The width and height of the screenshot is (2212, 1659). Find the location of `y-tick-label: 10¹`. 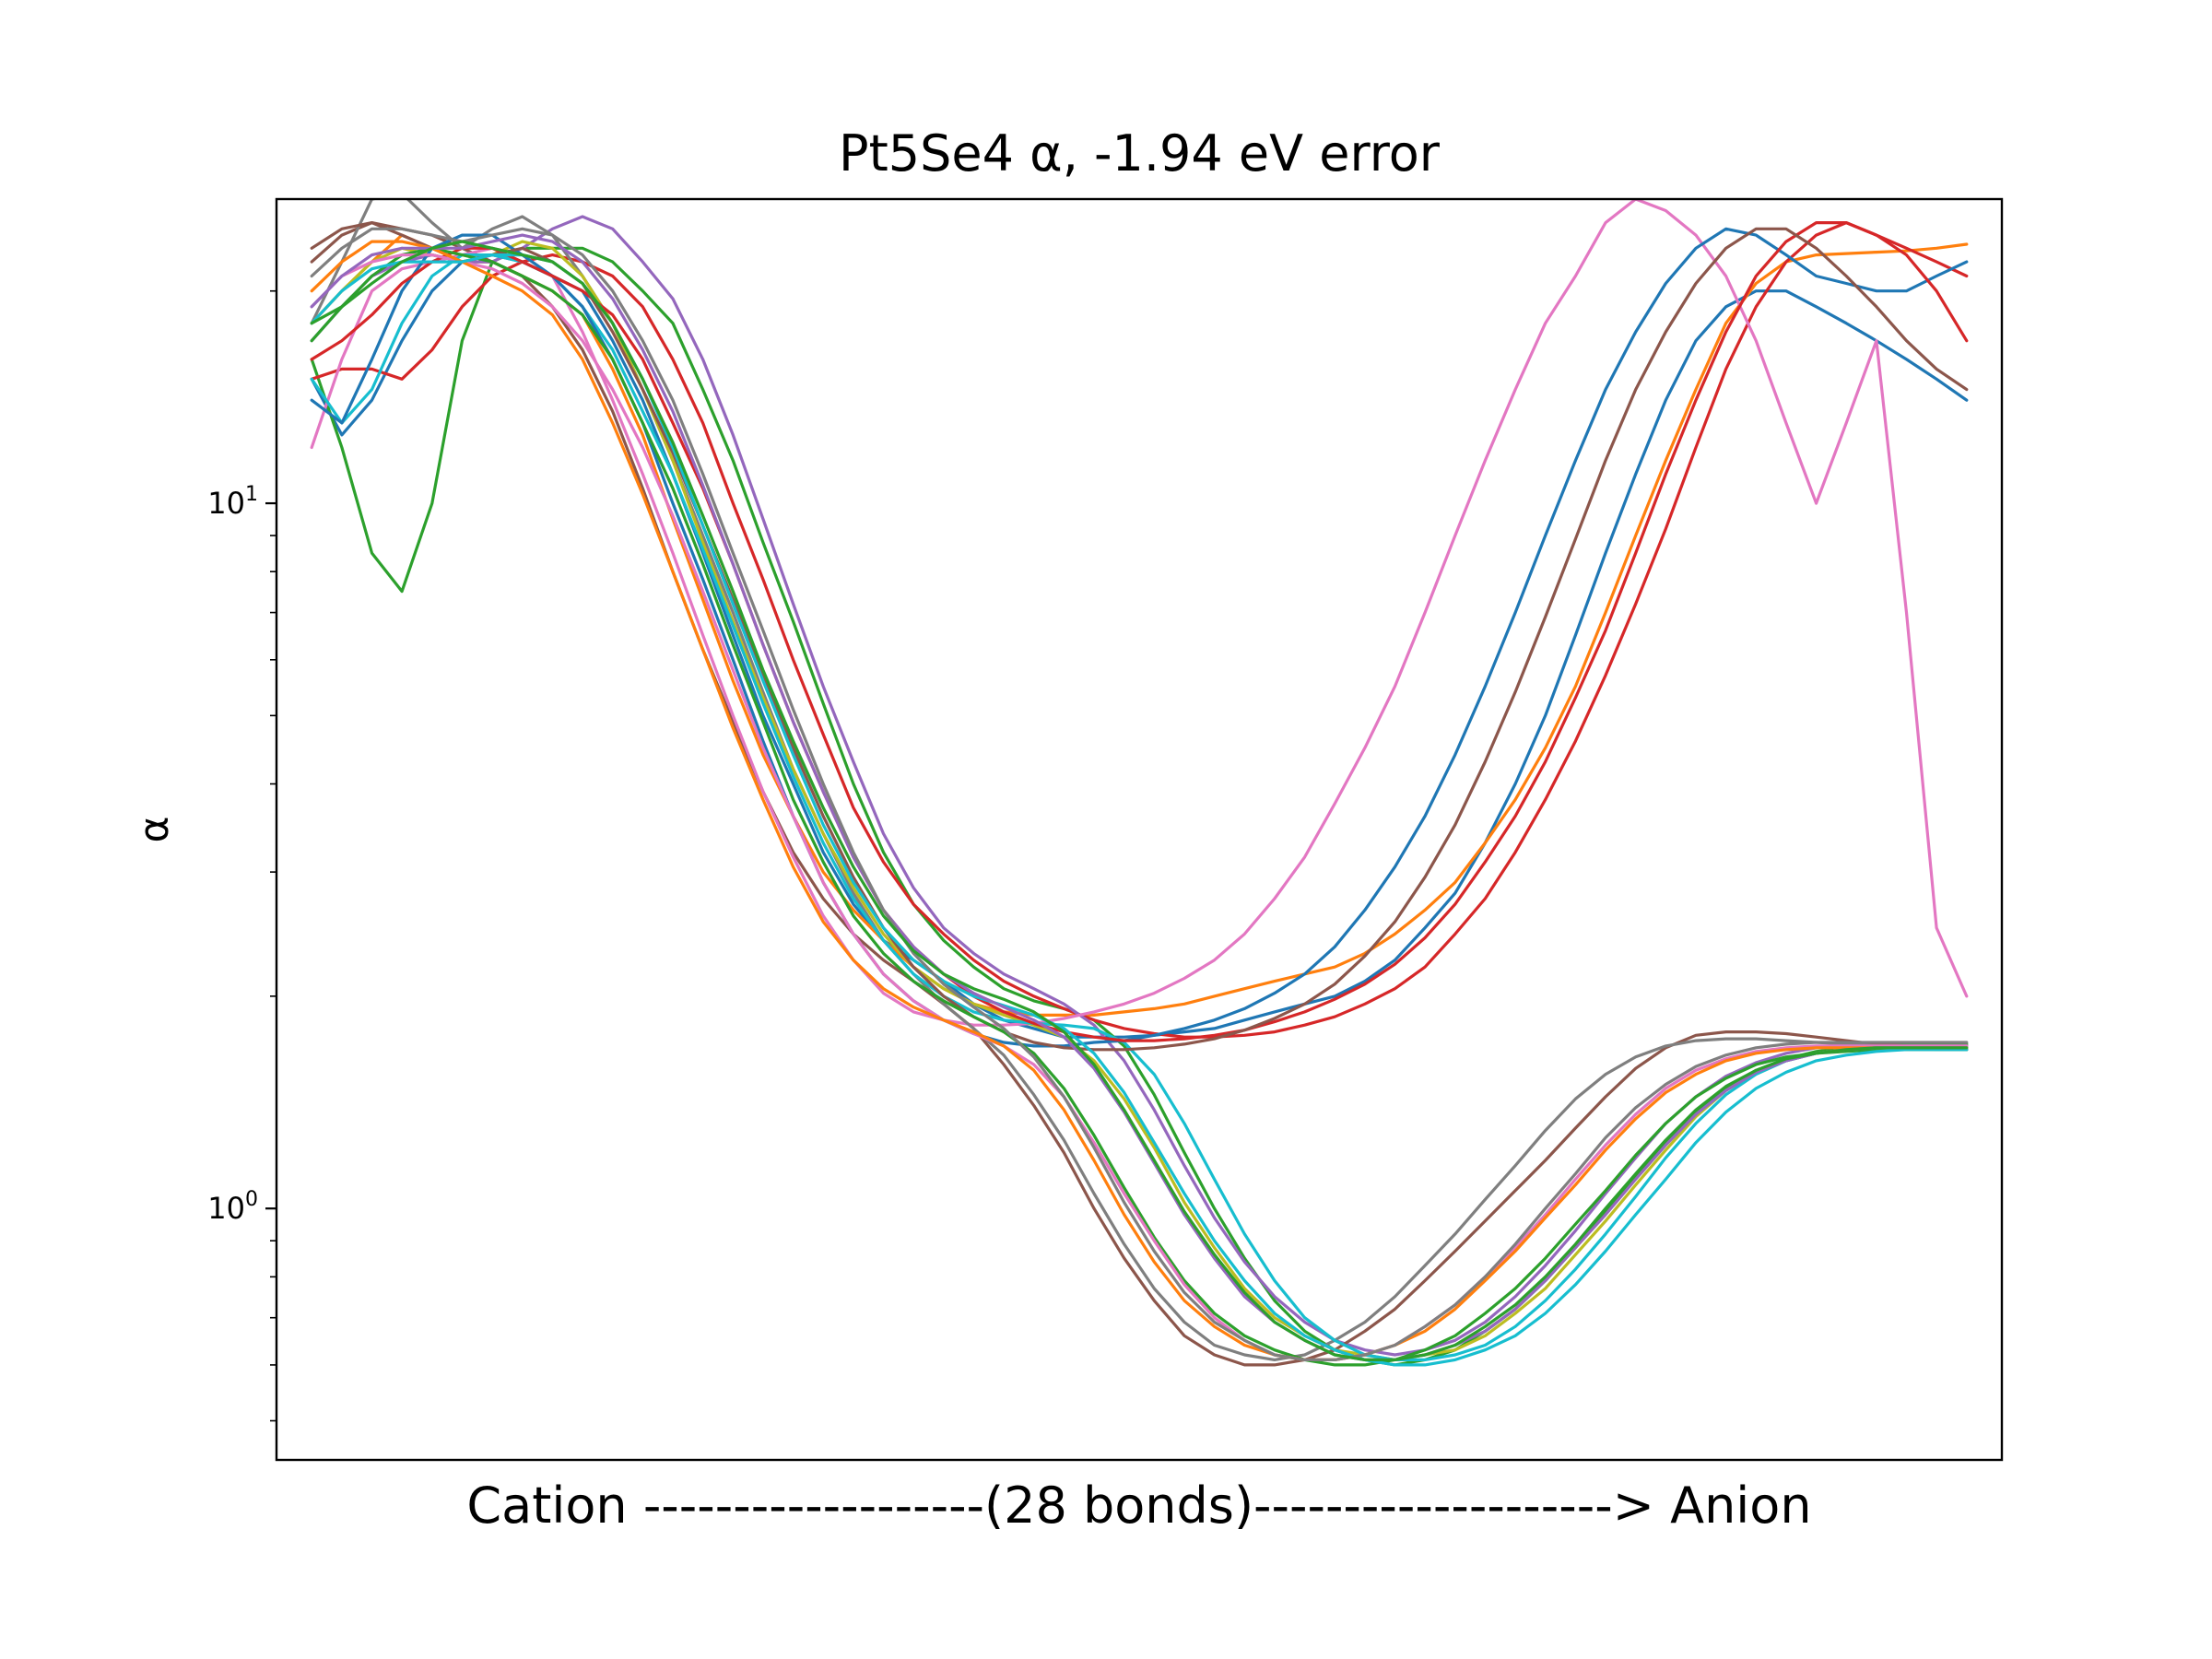

y-tick-label: 10¹ is located at coordinates (232, 502).